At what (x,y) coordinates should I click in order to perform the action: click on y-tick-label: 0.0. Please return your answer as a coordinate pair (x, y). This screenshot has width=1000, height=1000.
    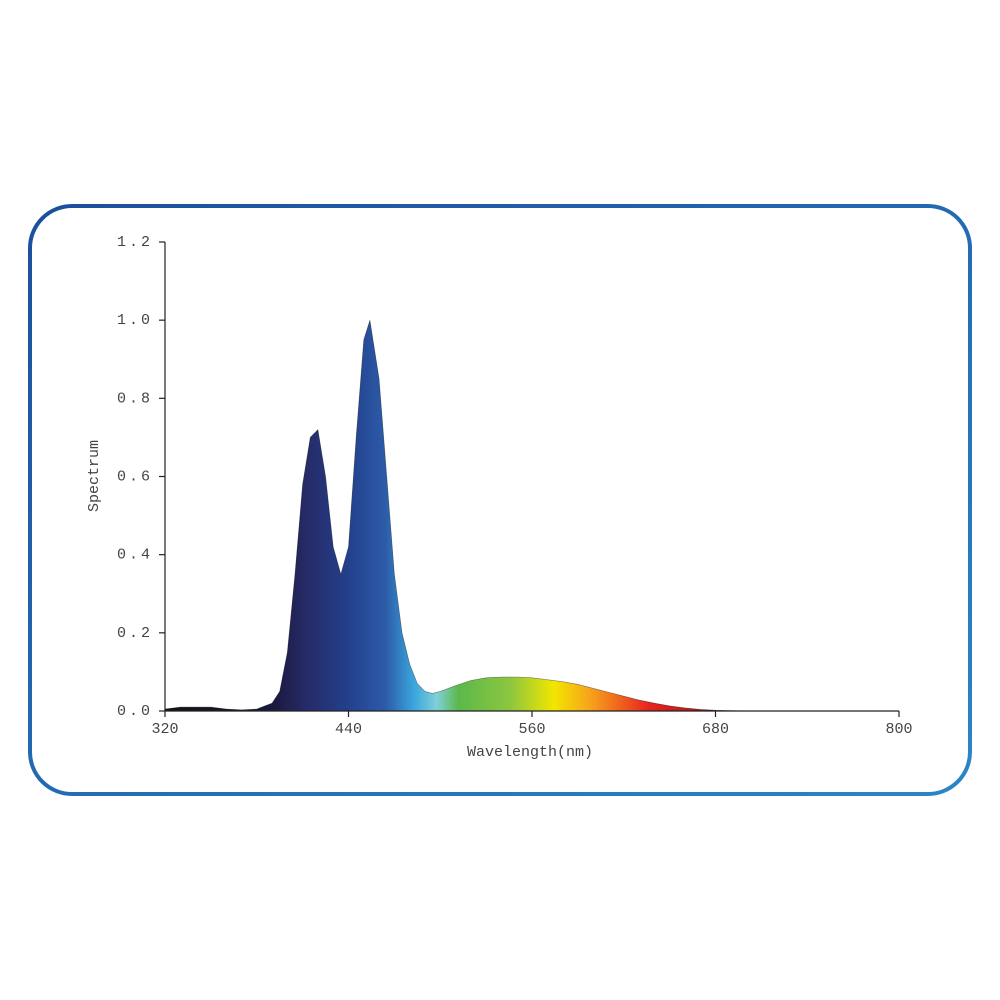
    Looking at the image, I should click on (135, 711).